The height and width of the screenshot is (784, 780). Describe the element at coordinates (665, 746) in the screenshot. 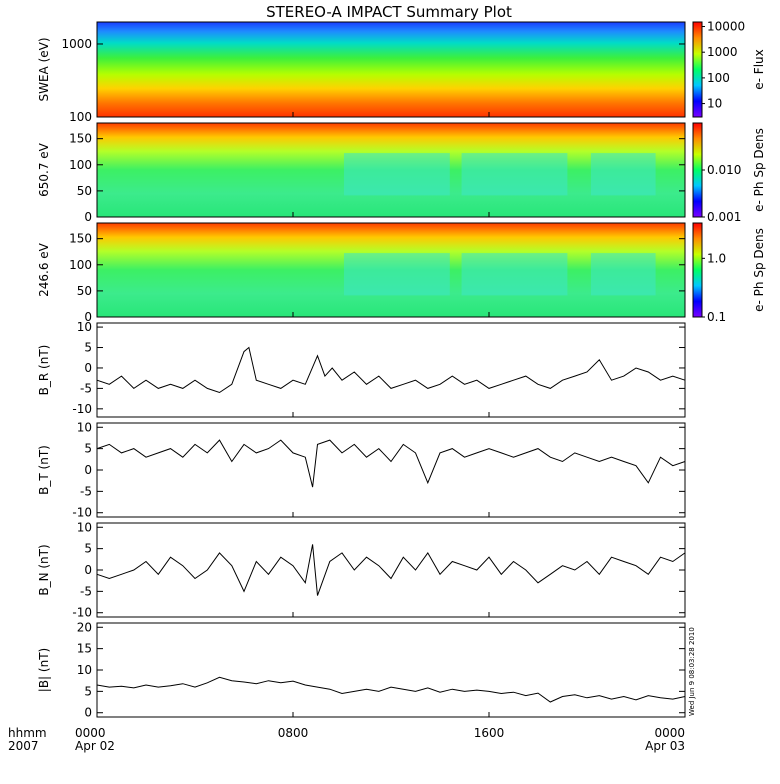

I see `time-tick-date-label: Apr 03` at that location.